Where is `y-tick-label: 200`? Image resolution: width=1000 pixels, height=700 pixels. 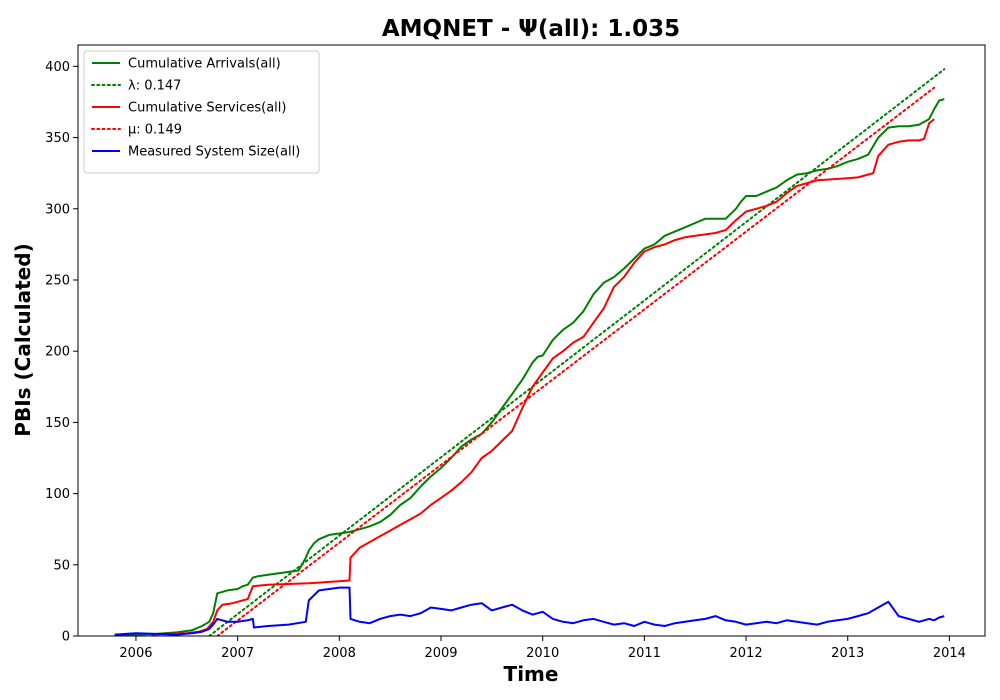
y-tick-label: 200 is located at coordinates (57, 352).